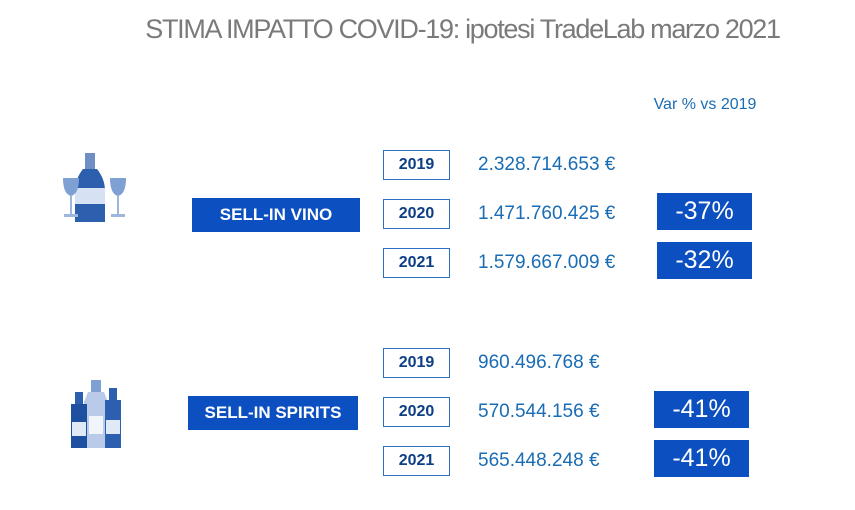 This screenshot has width=855, height=510. What do you see at coordinates (705, 104) in the screenshot?
I see `column-title: Var % vs 2019` at bounding box center [705, 104].